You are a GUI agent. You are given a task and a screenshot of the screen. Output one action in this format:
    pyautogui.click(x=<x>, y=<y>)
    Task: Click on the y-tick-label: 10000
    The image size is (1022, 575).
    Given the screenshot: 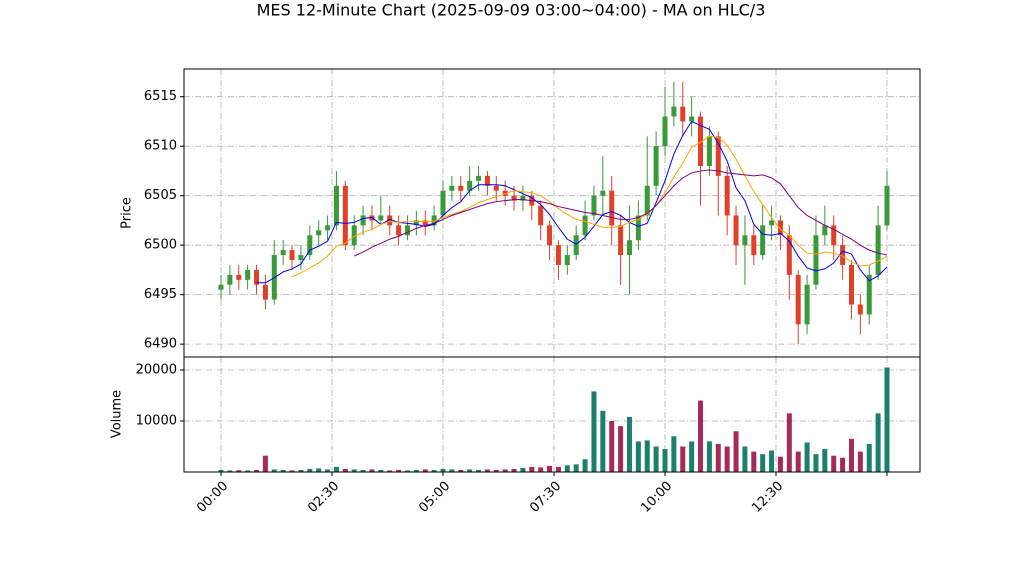 What is the action you would take?
    pyautogui.click(x=156, y=421)
    